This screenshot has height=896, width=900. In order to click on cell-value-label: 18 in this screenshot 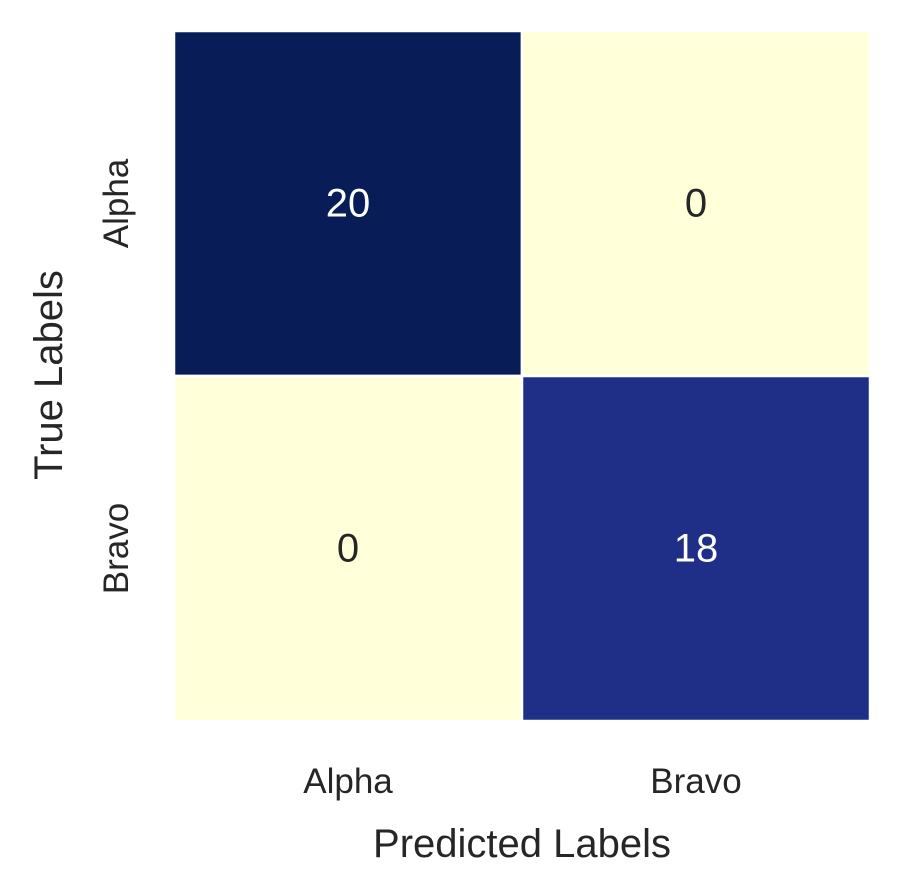, I will do `click(696, 549)`.